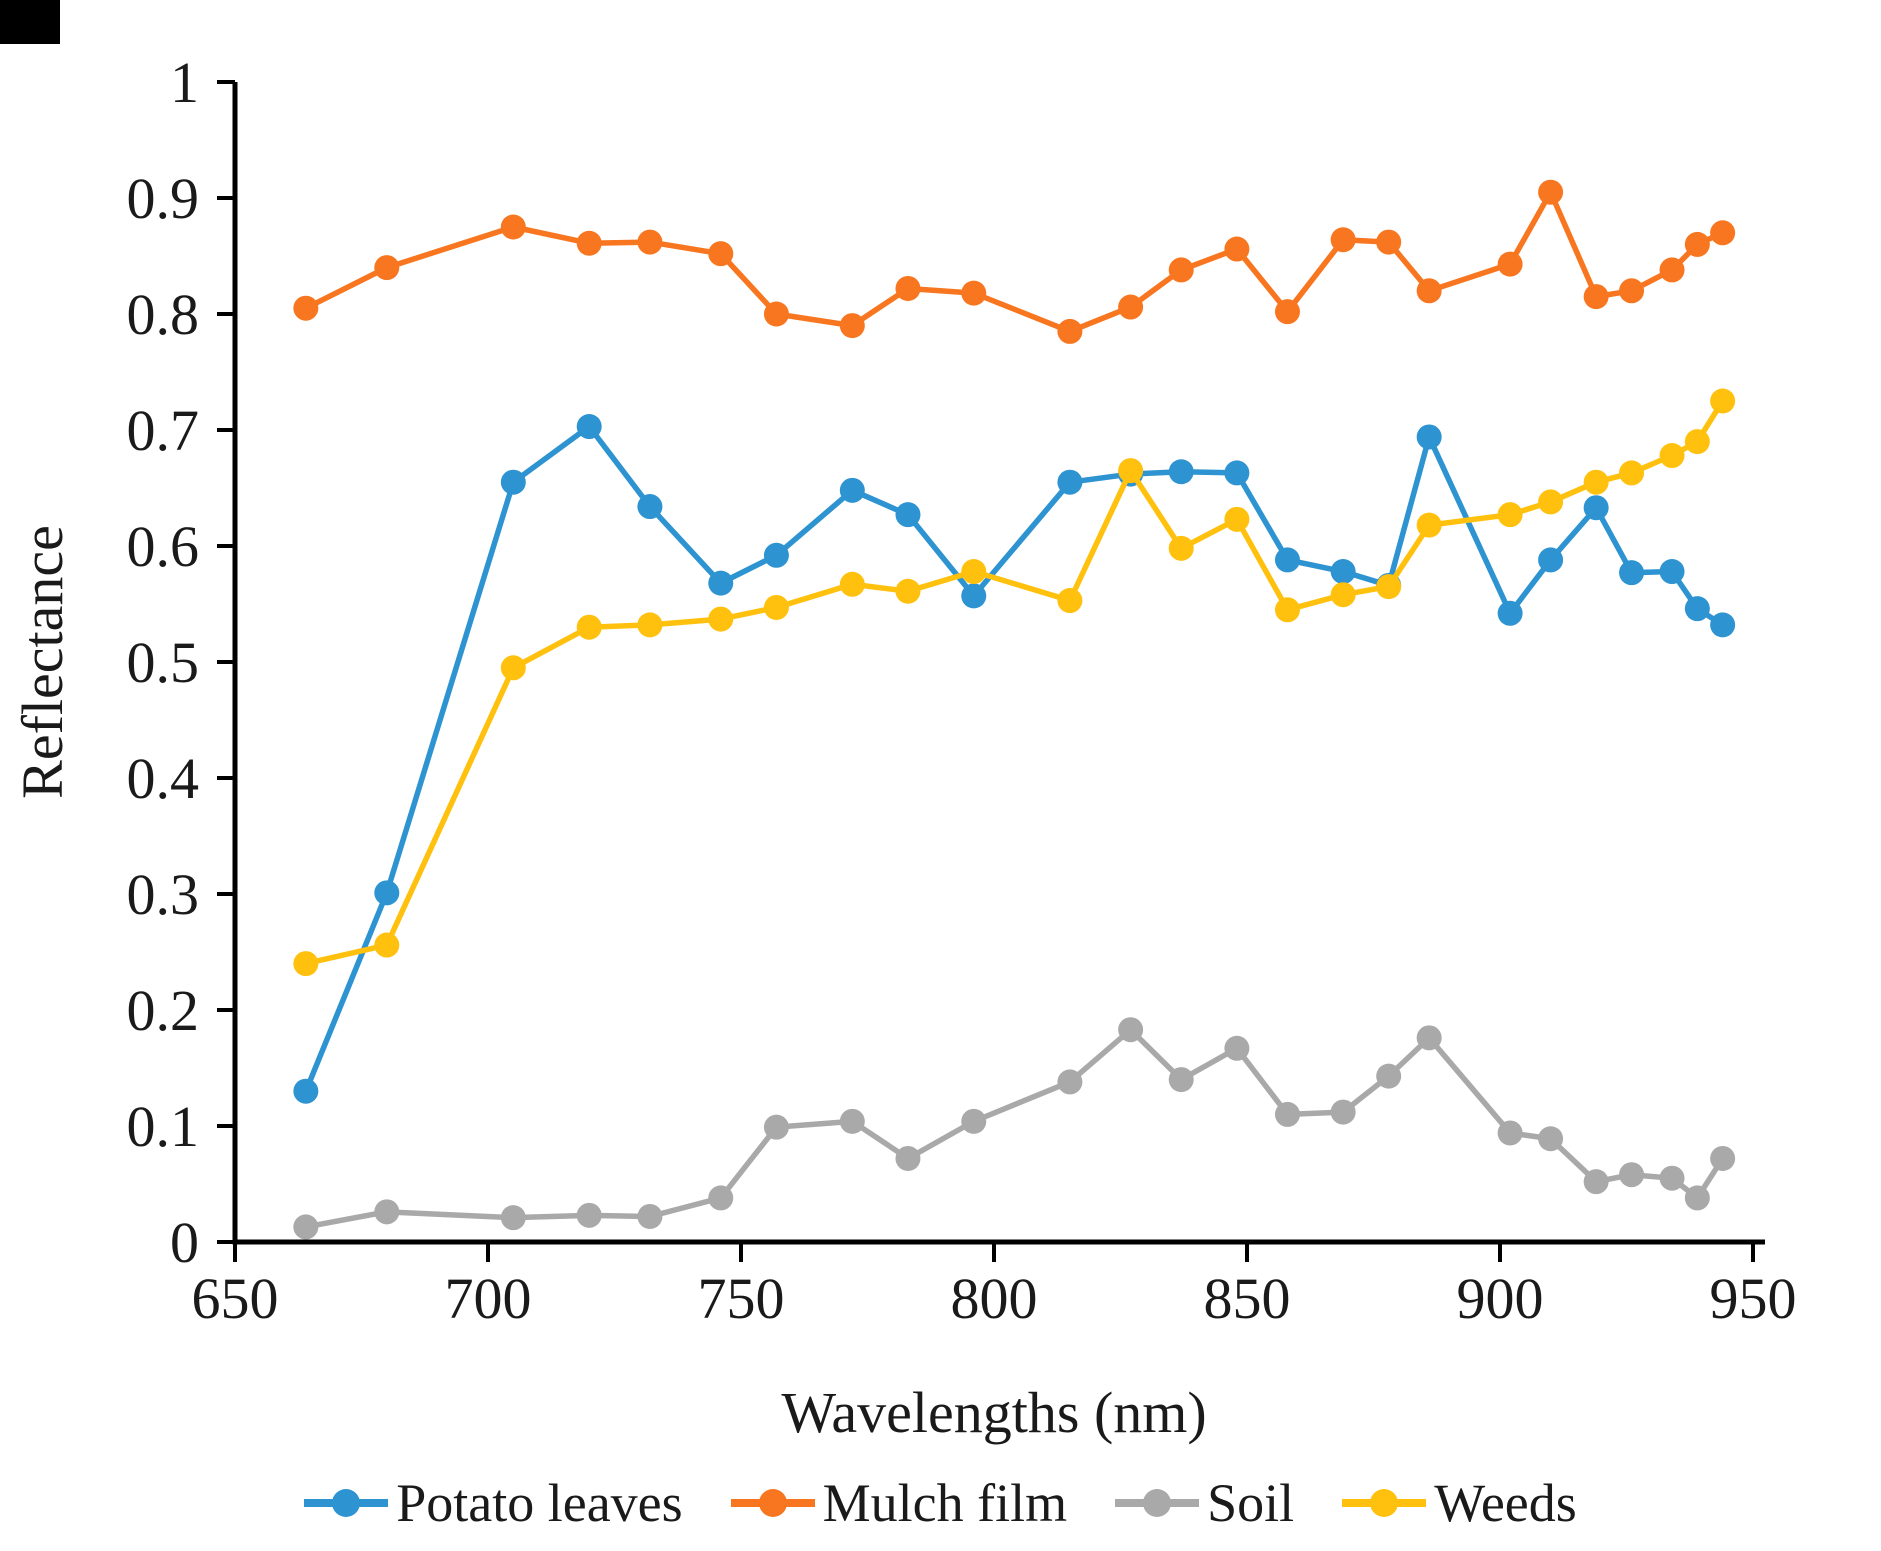  What do you see at coordinates (1204, 1503) in the screenshot?
I see `legend-item-soil: Soil` at bounding box center [1204, 1503].